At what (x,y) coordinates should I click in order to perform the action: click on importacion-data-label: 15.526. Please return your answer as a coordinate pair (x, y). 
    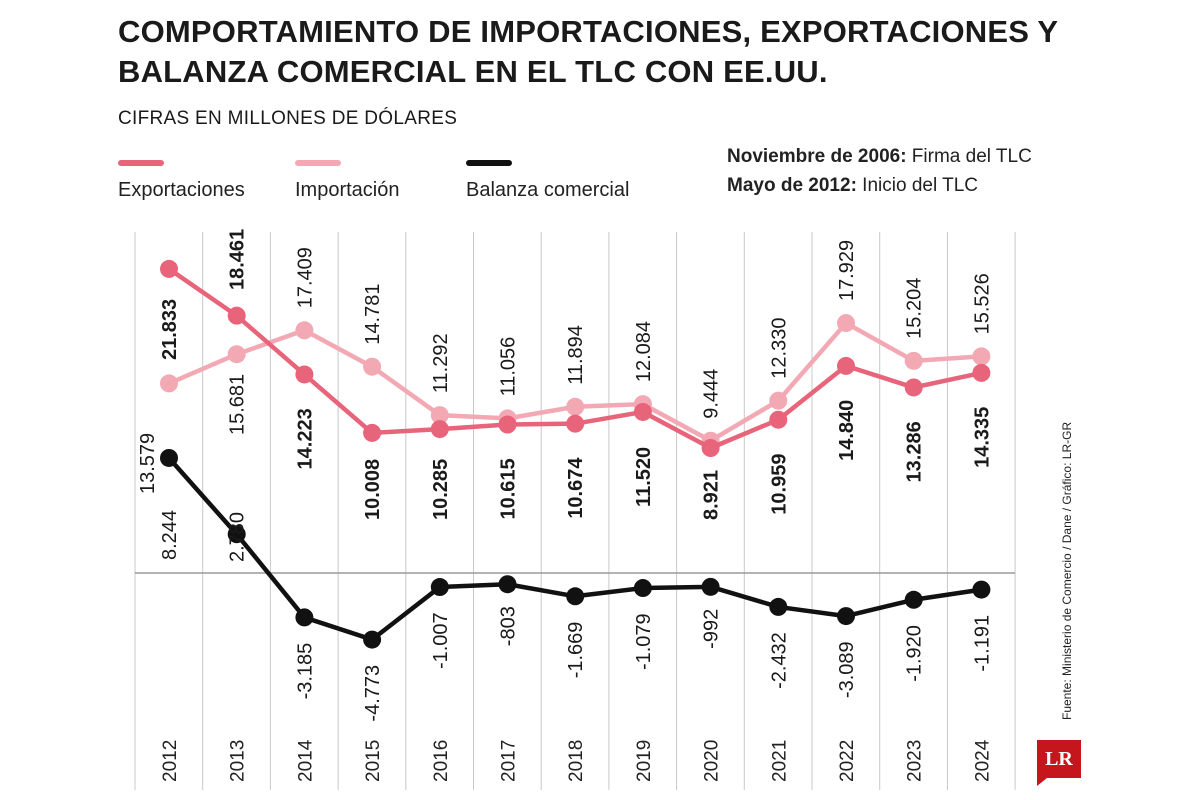
    Looking at the image, I should click on (982, 303).